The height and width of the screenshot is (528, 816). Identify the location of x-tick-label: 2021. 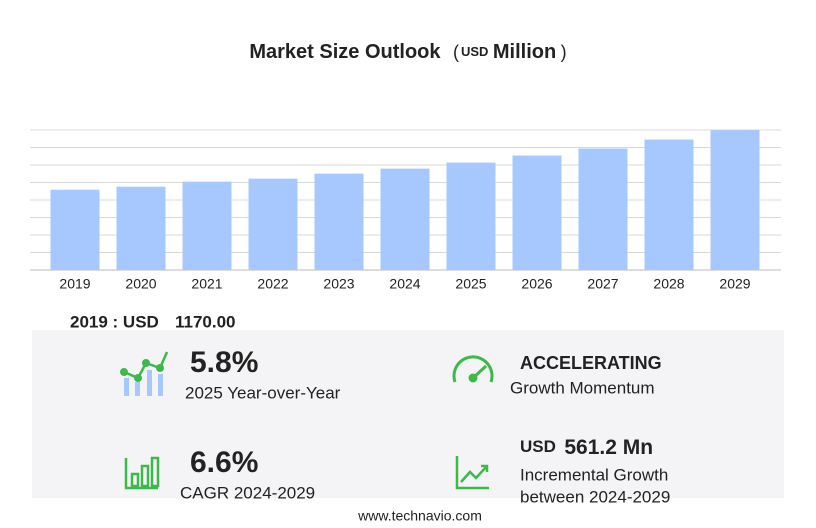
(206, 284).